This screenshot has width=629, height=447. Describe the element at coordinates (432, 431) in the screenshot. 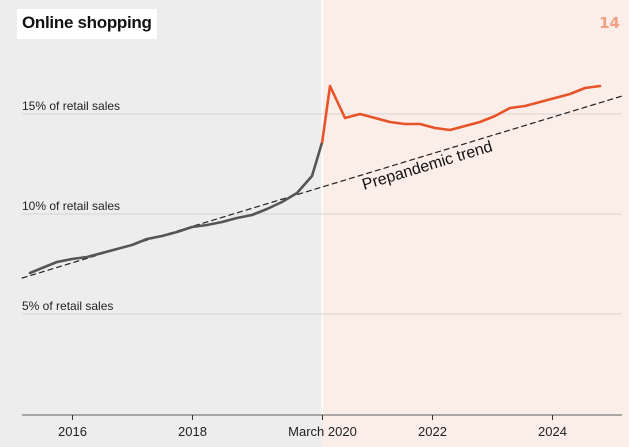

I see `x-tick-label: 2022` at that location.